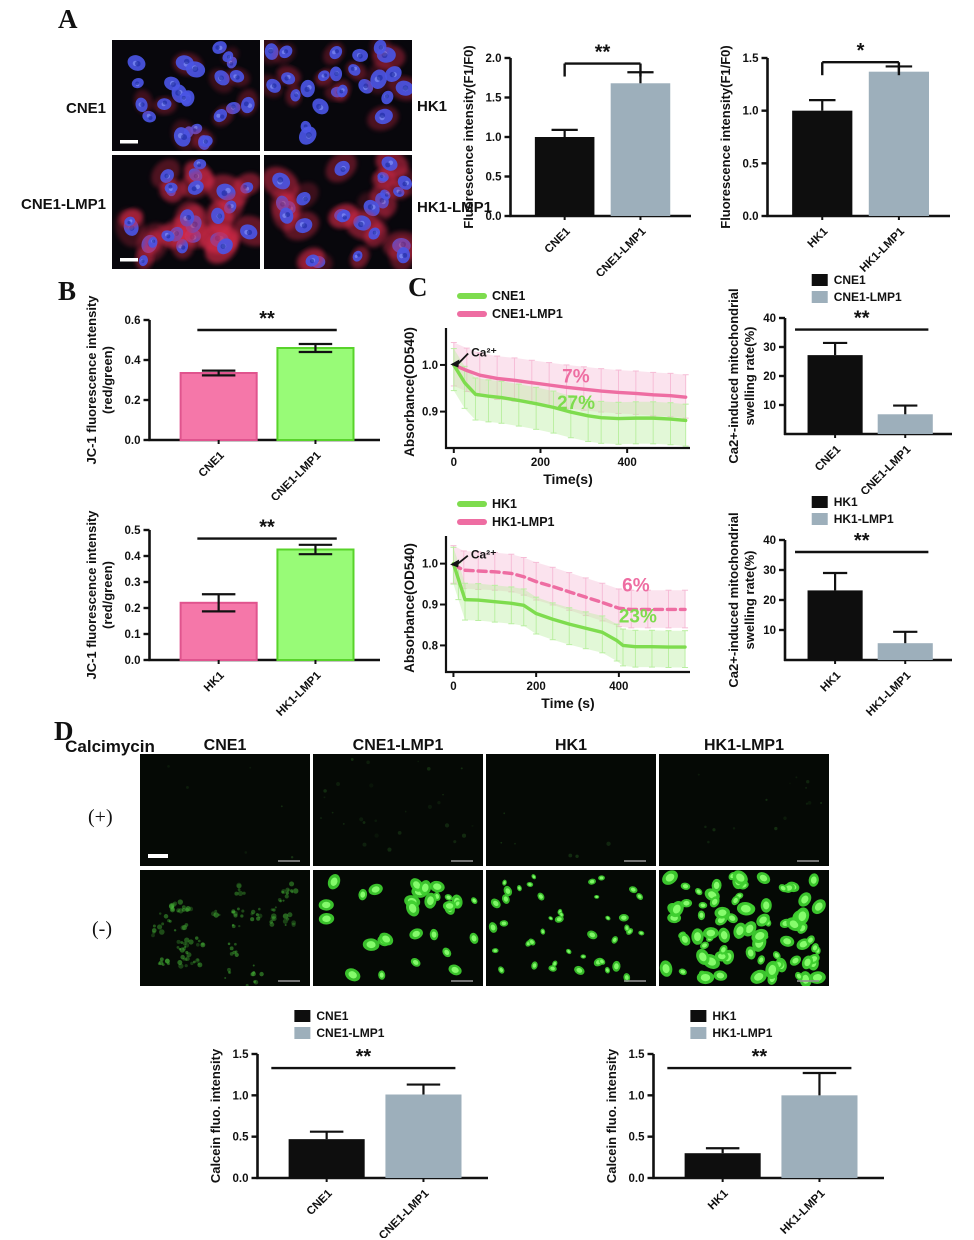  Describe the element at coordinates (102, 929) in the screenshot. I see `calcimycin-minus-label: (-)` at that location.